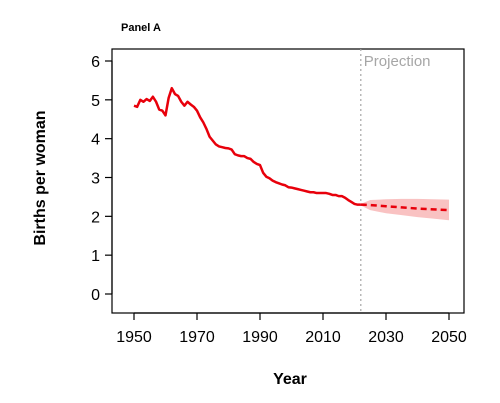 The height and width of the screenshot is (403, 500). I want to click on x-tick-label: 2030, so click(386, 337).